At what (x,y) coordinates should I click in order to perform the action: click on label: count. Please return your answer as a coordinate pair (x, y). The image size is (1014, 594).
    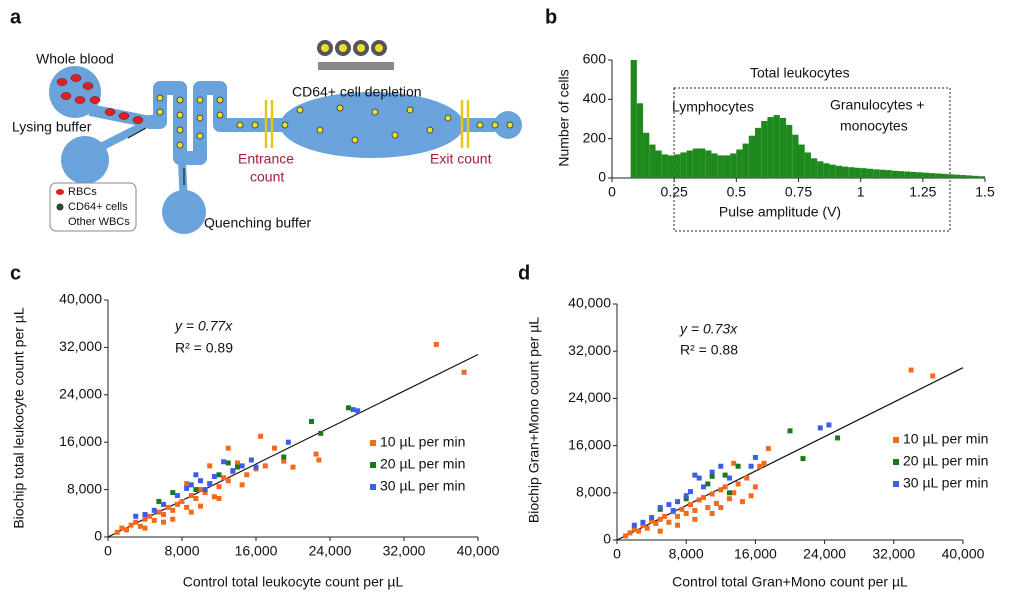
    Looking at the image, I should click on (267, 177).